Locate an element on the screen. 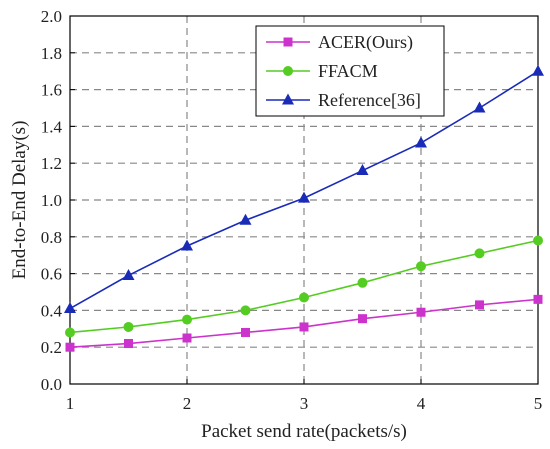 The height and width of the screenshot is (449, 550). y-tick-label: 1.6 is located at coordinates (51, 90).